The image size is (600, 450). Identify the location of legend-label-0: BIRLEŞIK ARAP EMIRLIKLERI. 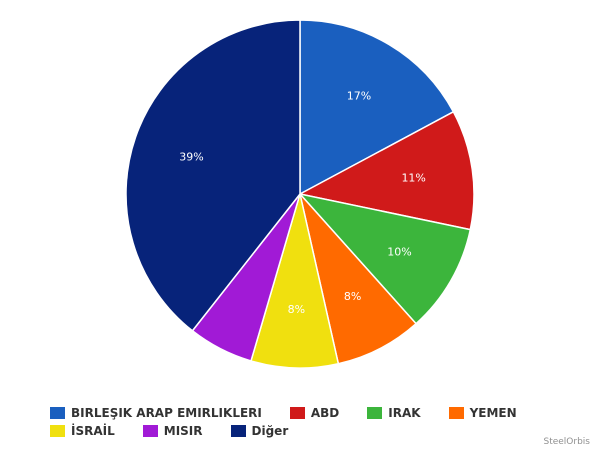
(166, 413).